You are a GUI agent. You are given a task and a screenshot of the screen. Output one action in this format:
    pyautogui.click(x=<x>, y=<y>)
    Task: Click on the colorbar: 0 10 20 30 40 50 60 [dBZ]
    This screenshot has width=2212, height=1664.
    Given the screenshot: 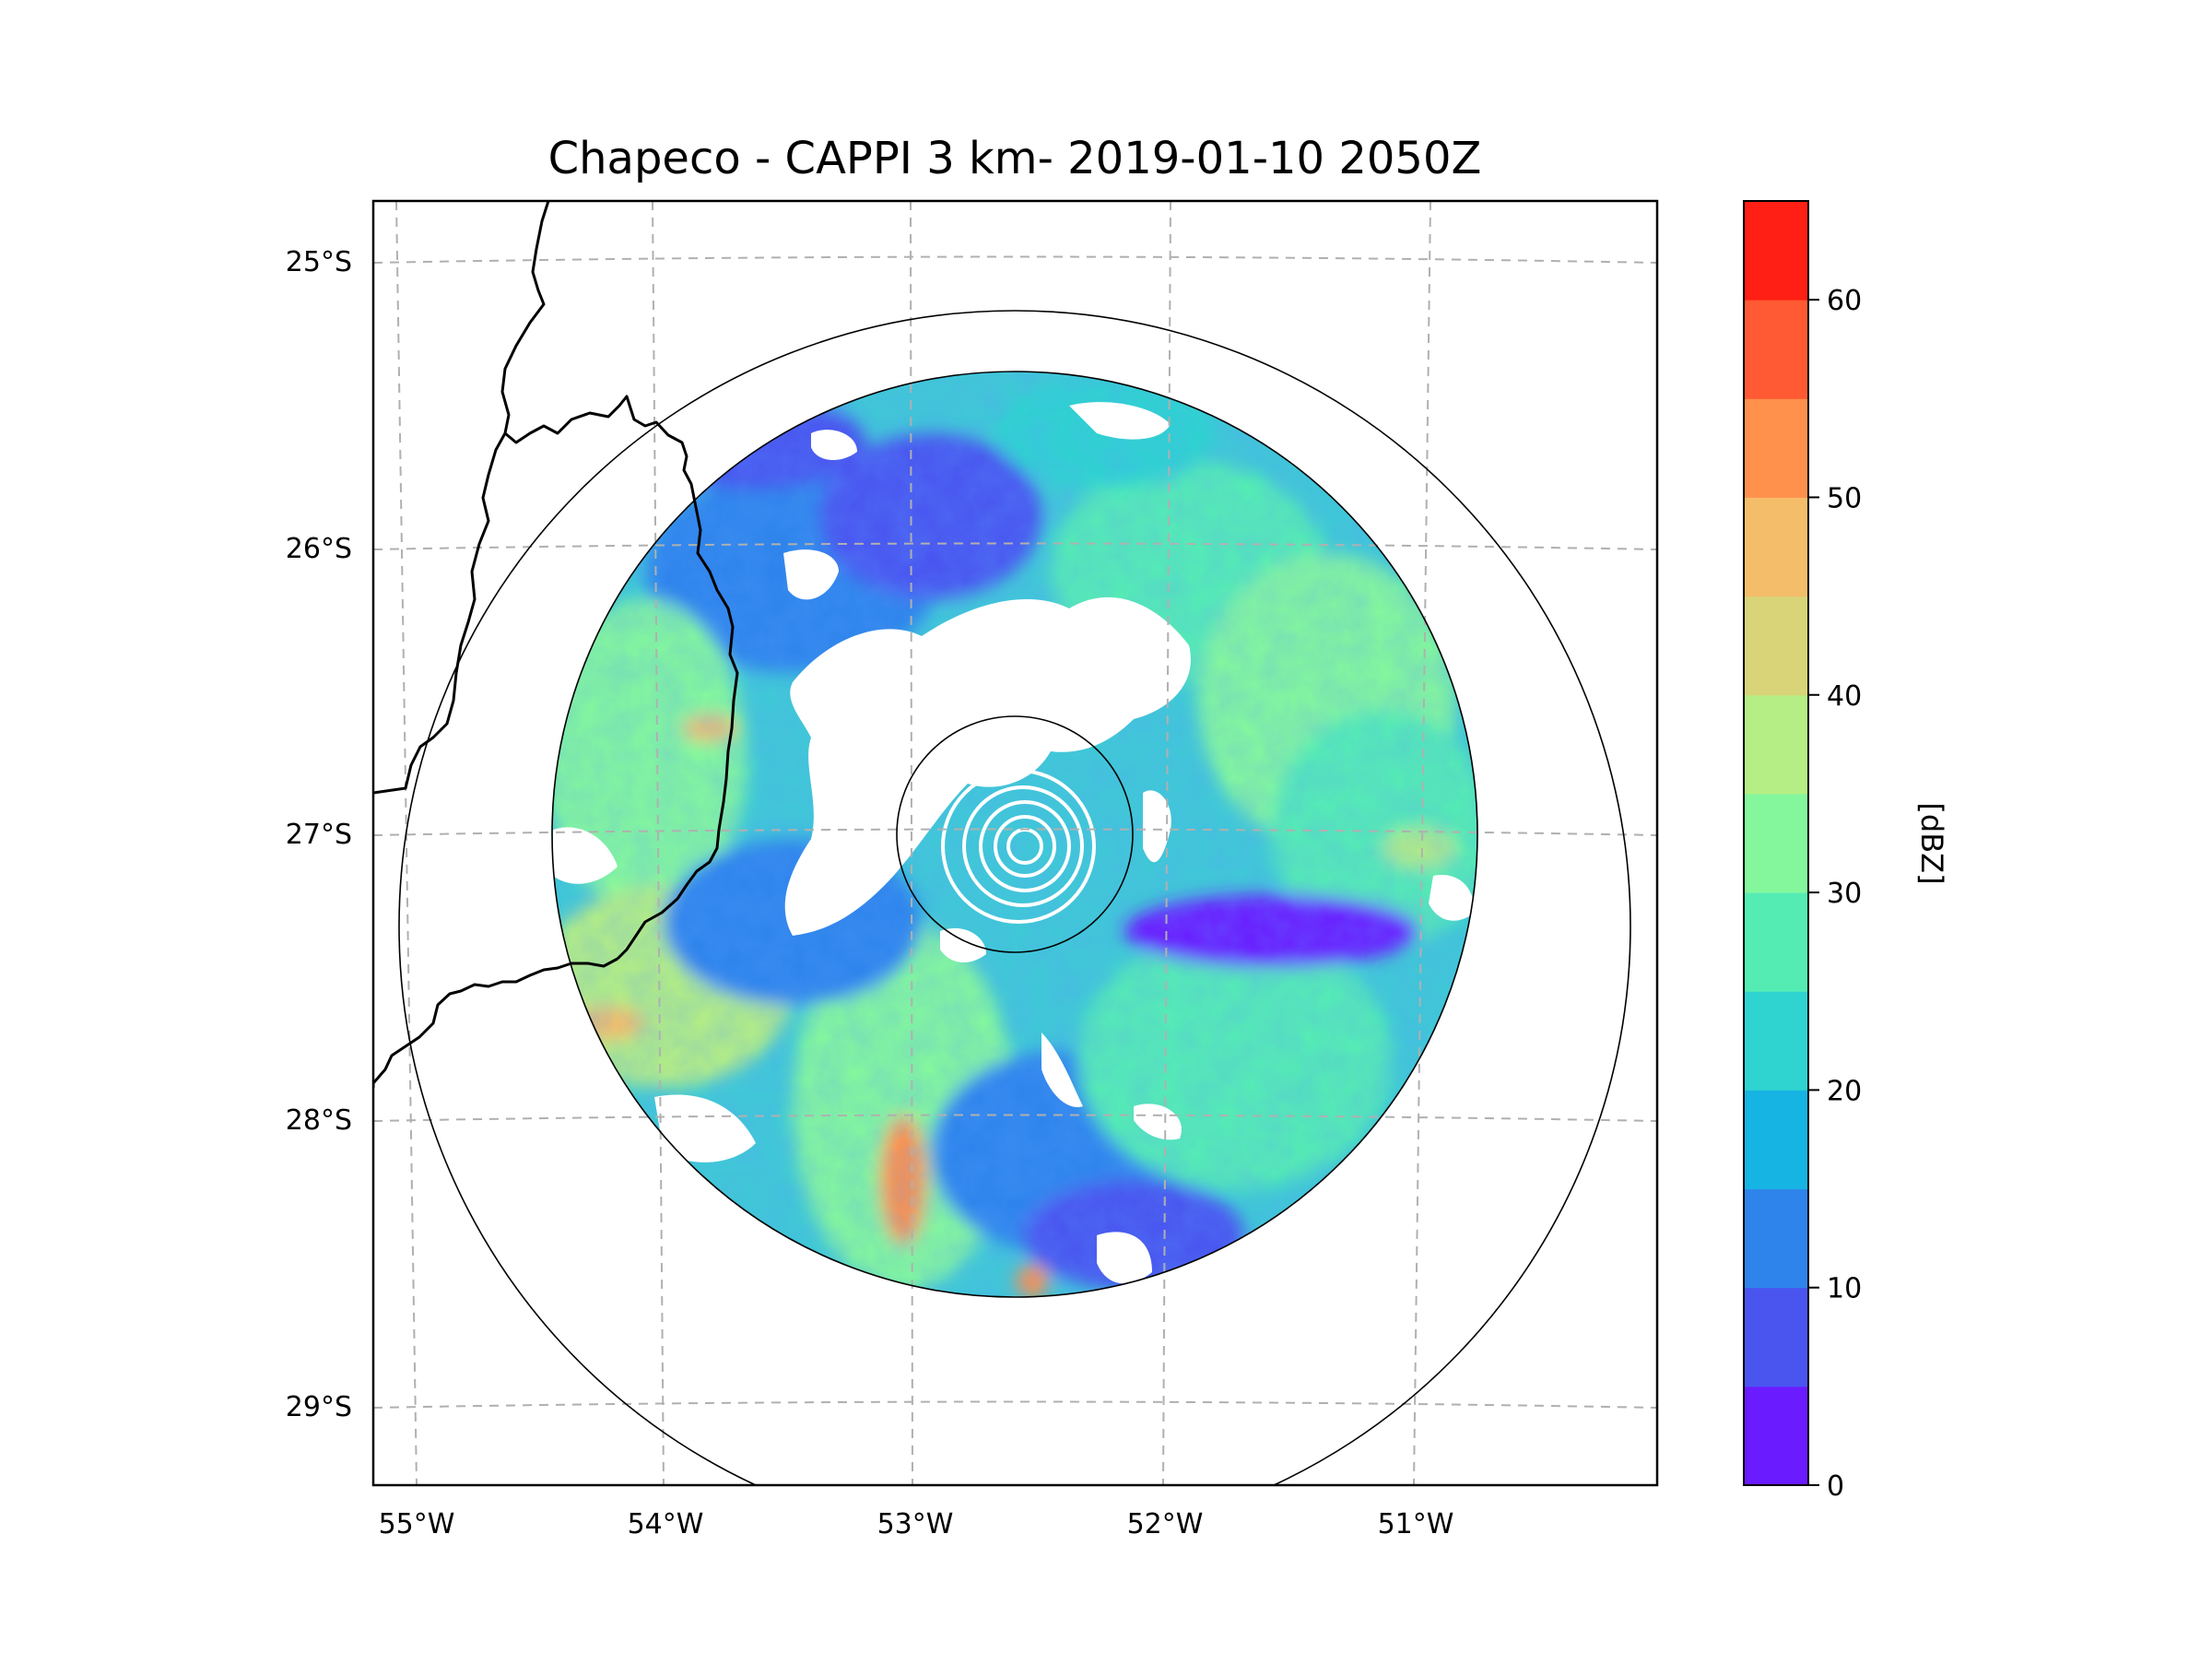 What is the action you would take?
    pyautogui.click(x=1846, y=851)
    